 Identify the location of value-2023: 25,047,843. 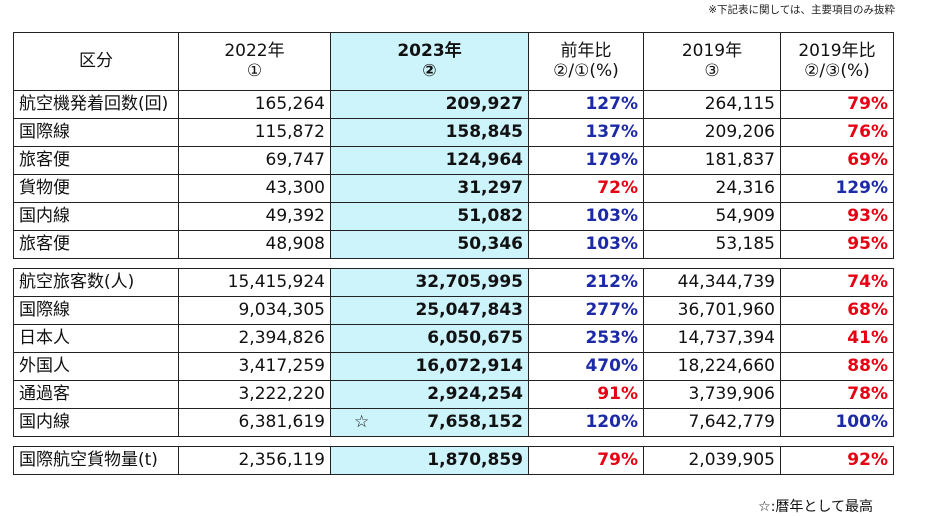
(429, 310).